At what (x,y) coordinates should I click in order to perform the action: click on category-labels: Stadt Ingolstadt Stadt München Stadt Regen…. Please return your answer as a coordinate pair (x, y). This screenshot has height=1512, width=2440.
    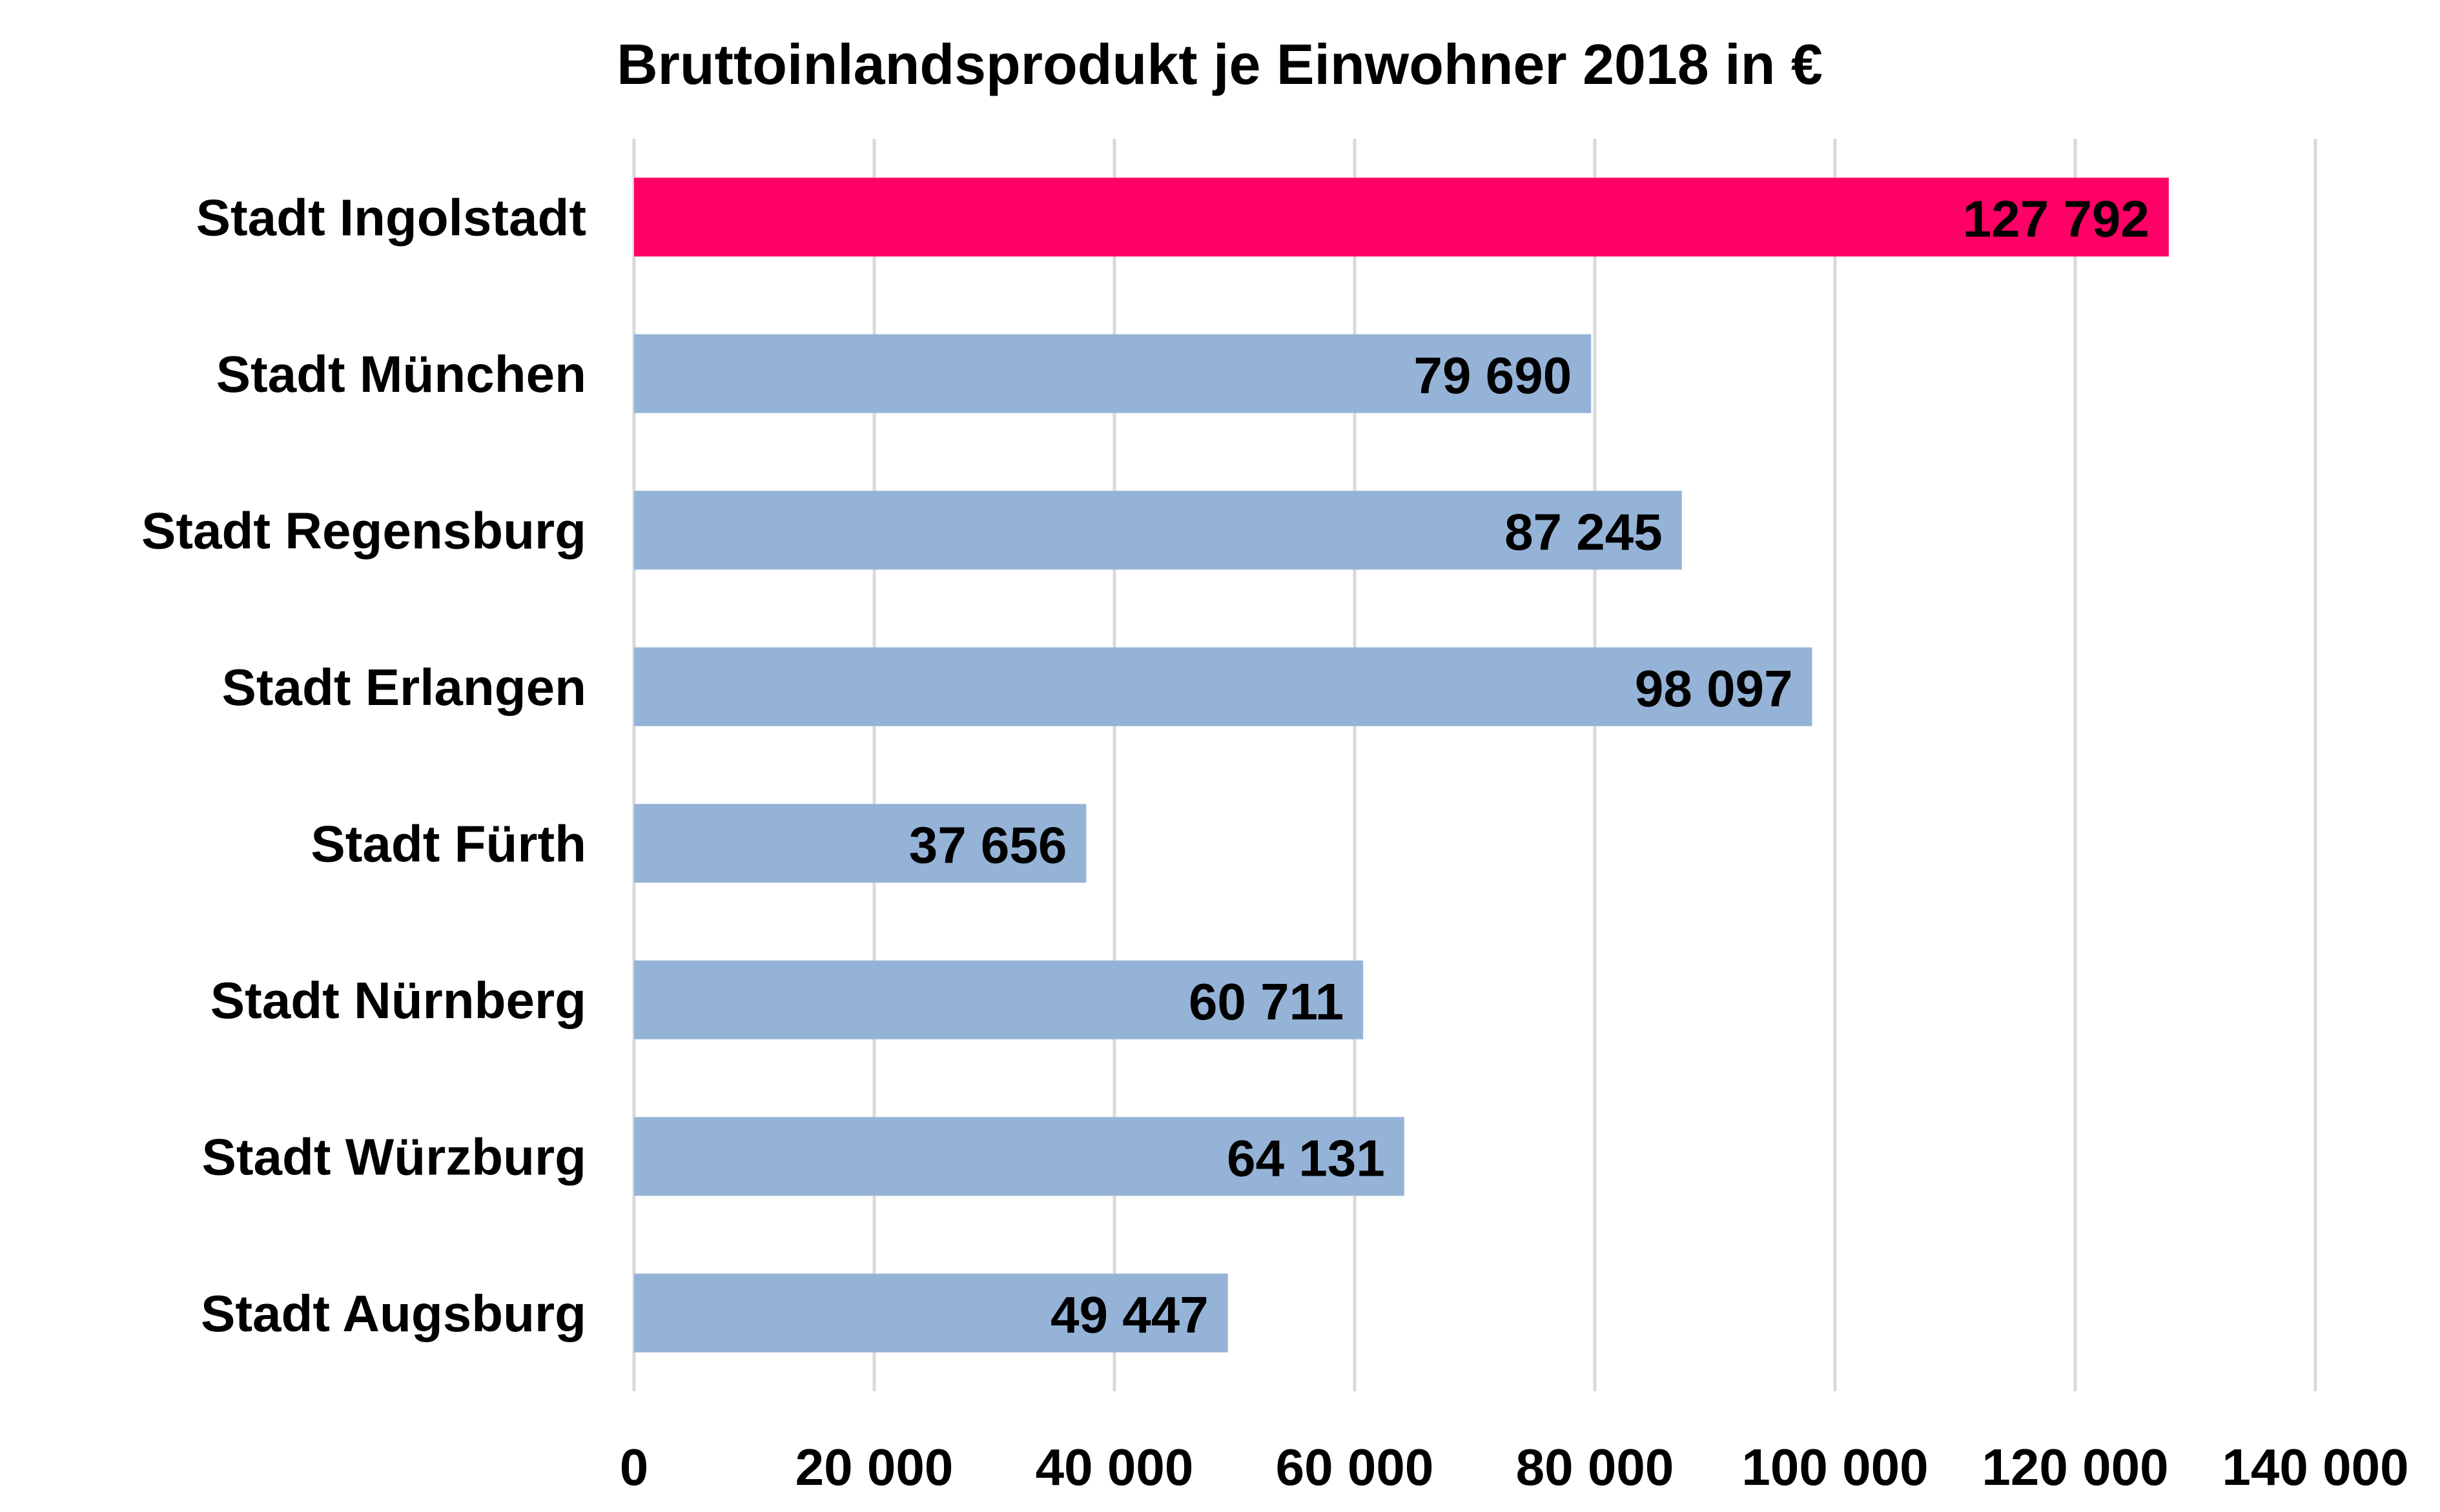
    Looking at the image, I should click on (363, 765).